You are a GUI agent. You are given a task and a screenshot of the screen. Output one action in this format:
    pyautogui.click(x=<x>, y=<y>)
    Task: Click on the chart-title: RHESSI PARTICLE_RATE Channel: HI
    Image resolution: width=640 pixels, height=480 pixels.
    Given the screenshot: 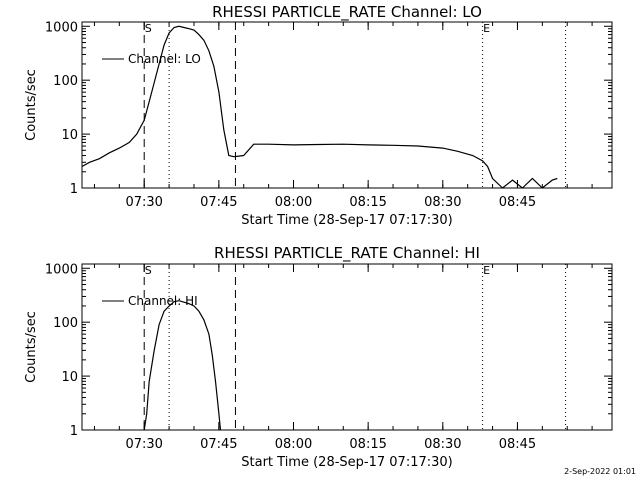 What is the action you would take?
    pyautogui.click(x=347, y=253)
    